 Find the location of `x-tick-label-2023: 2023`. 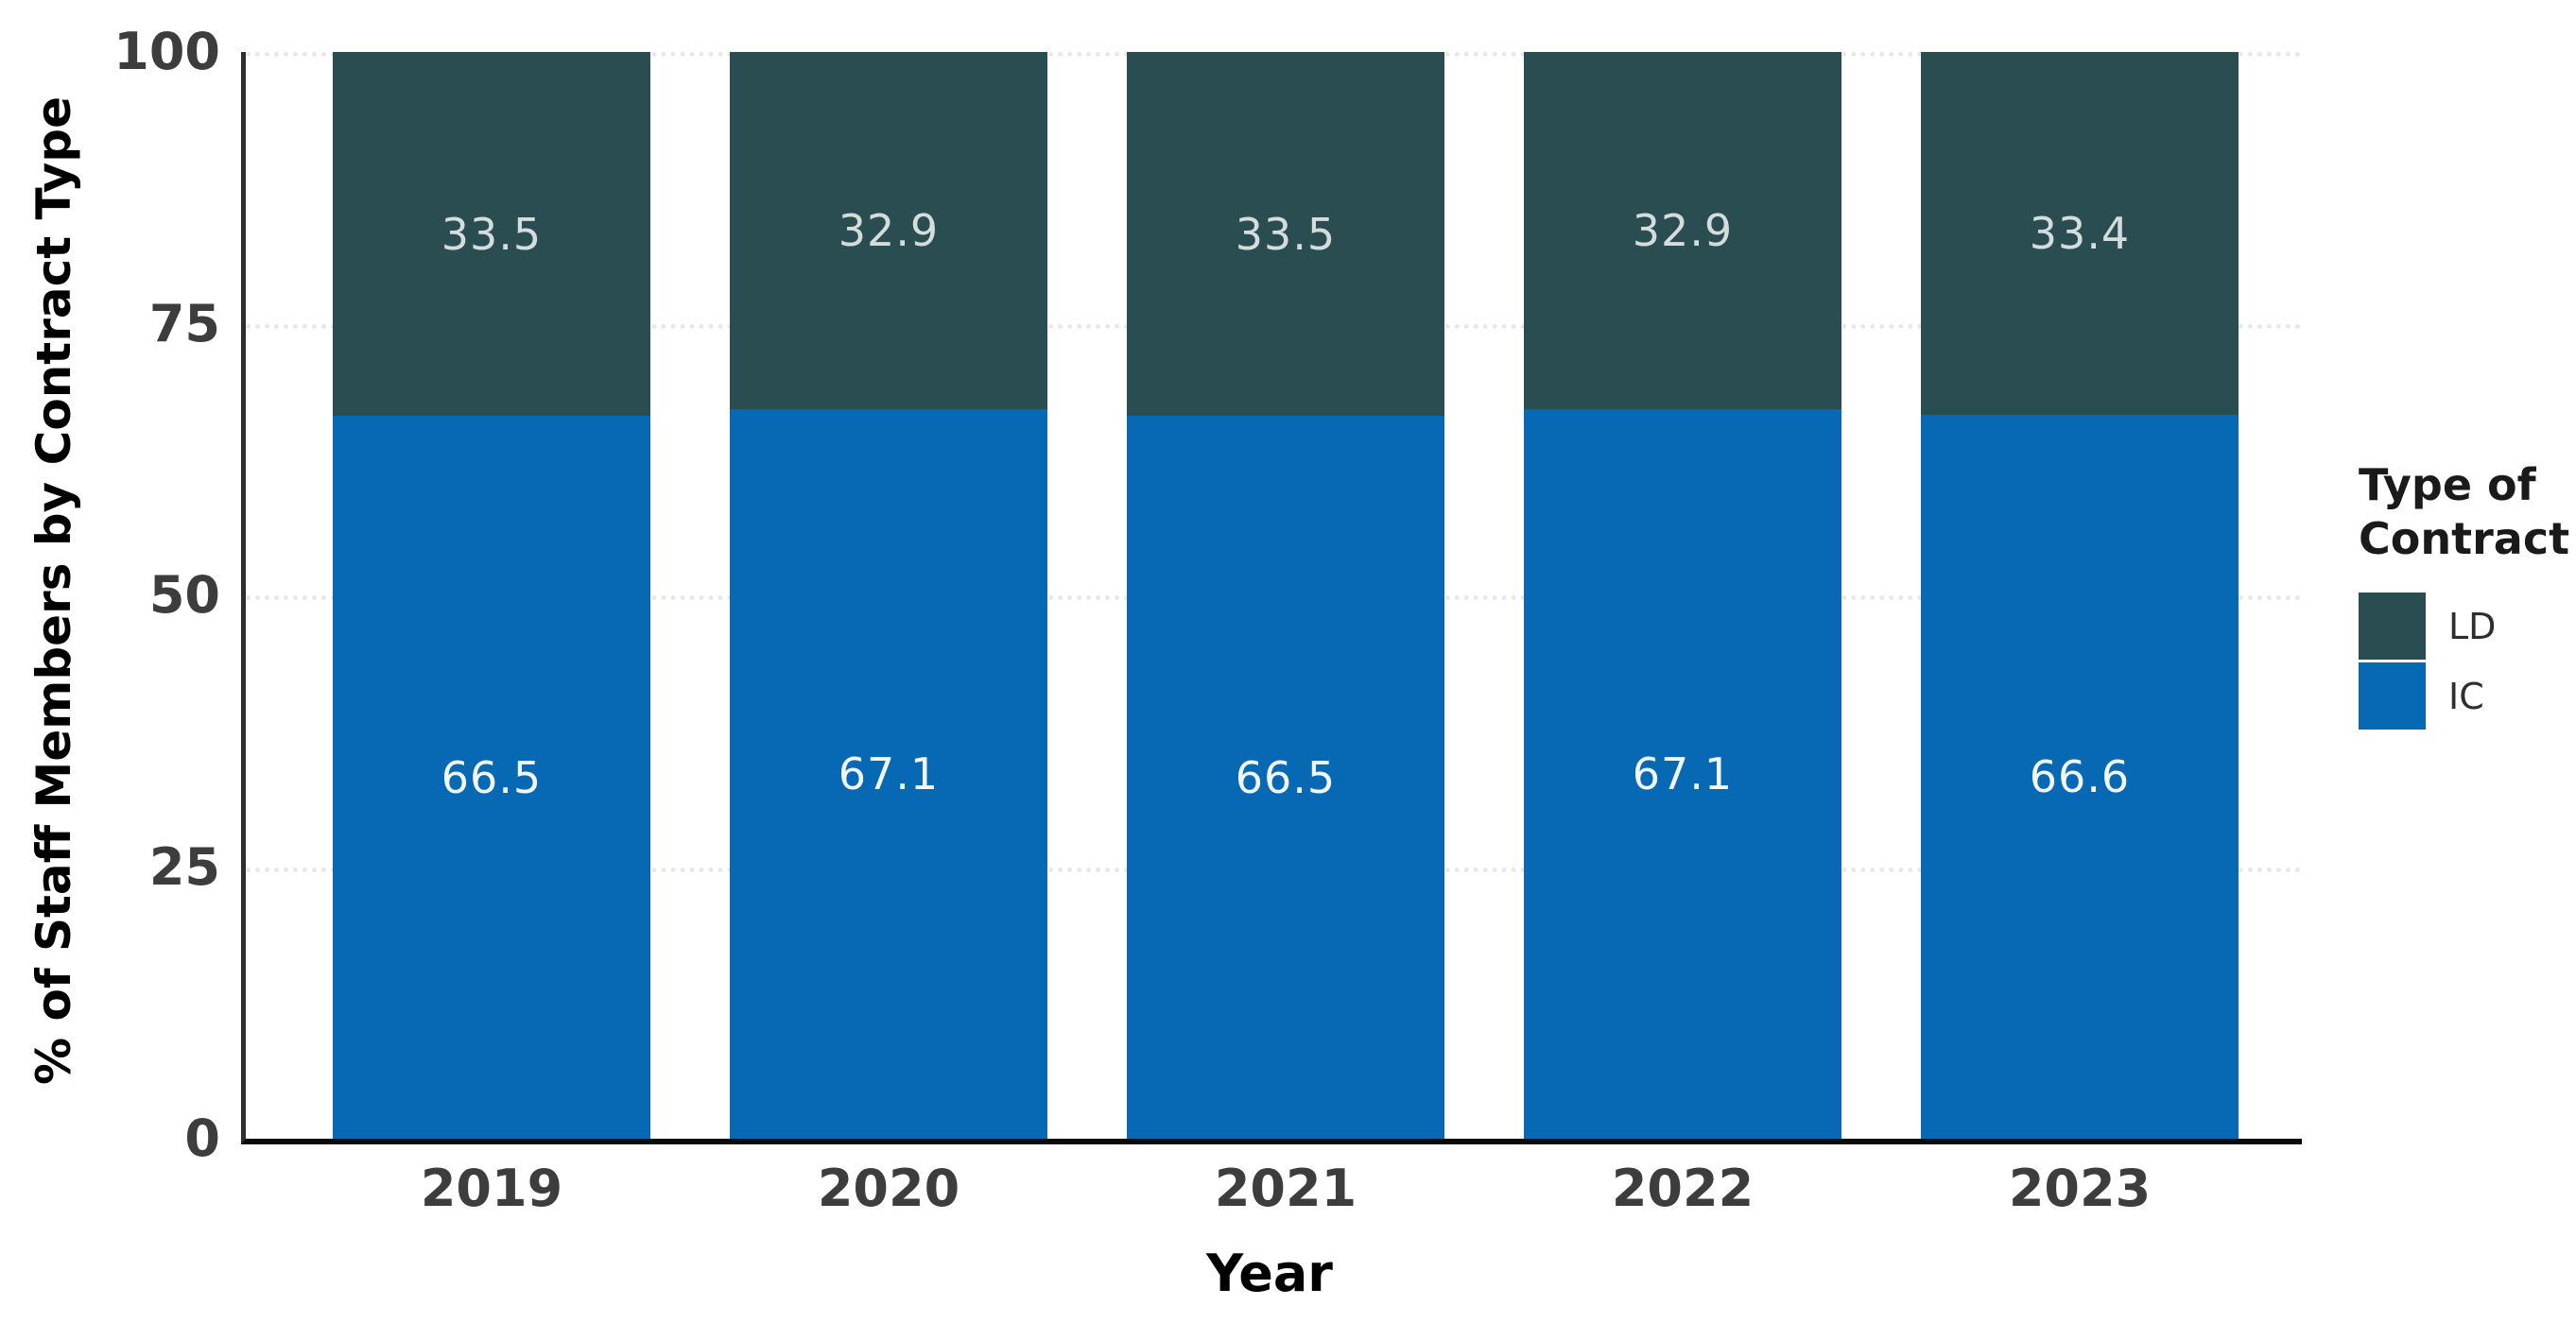

x-tick-label-2023: 2023 is located at coordinates (2080, 1188).